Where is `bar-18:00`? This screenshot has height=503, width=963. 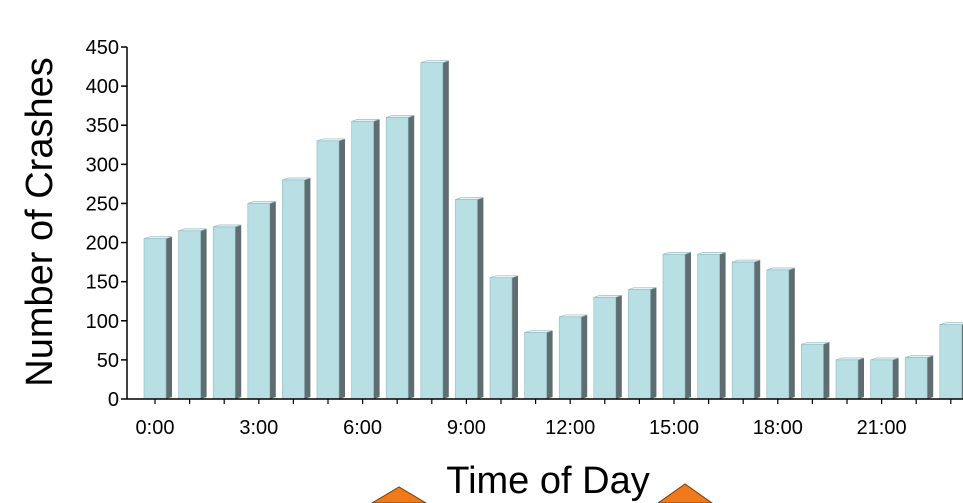 bar-18:00 is located at coordinates (780, 333).